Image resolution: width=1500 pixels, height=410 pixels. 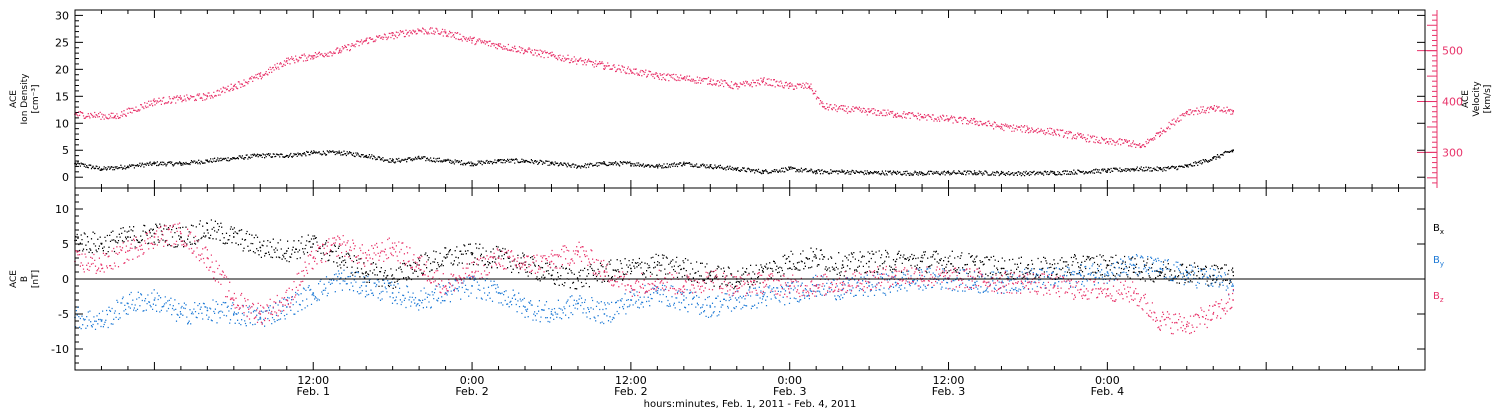 I want to click on density-axis-label-line3: [cm⁻³], so click(x=36, y=98).